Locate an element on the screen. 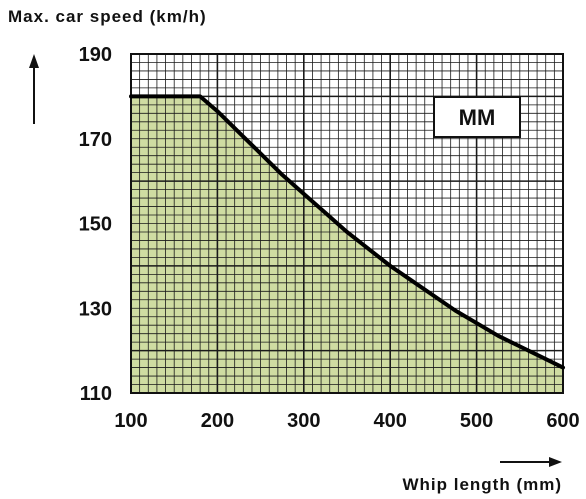 The height and width of the screenshot is (499, 586). y-tick-label: 170 is located at coordinates (95, 140).